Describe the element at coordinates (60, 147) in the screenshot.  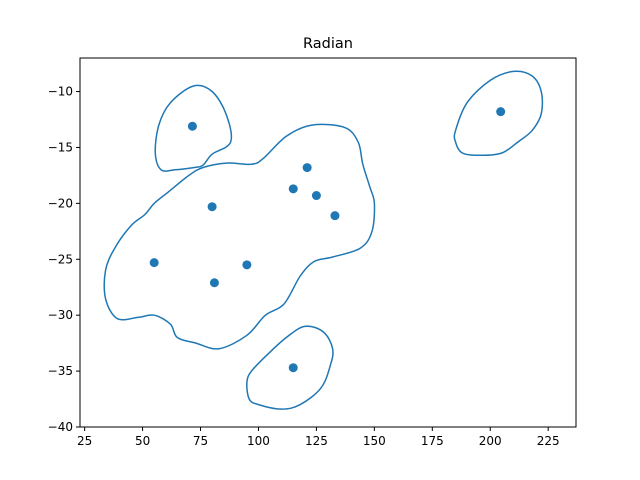
I see `y-tick-label-5: −15` at that location.